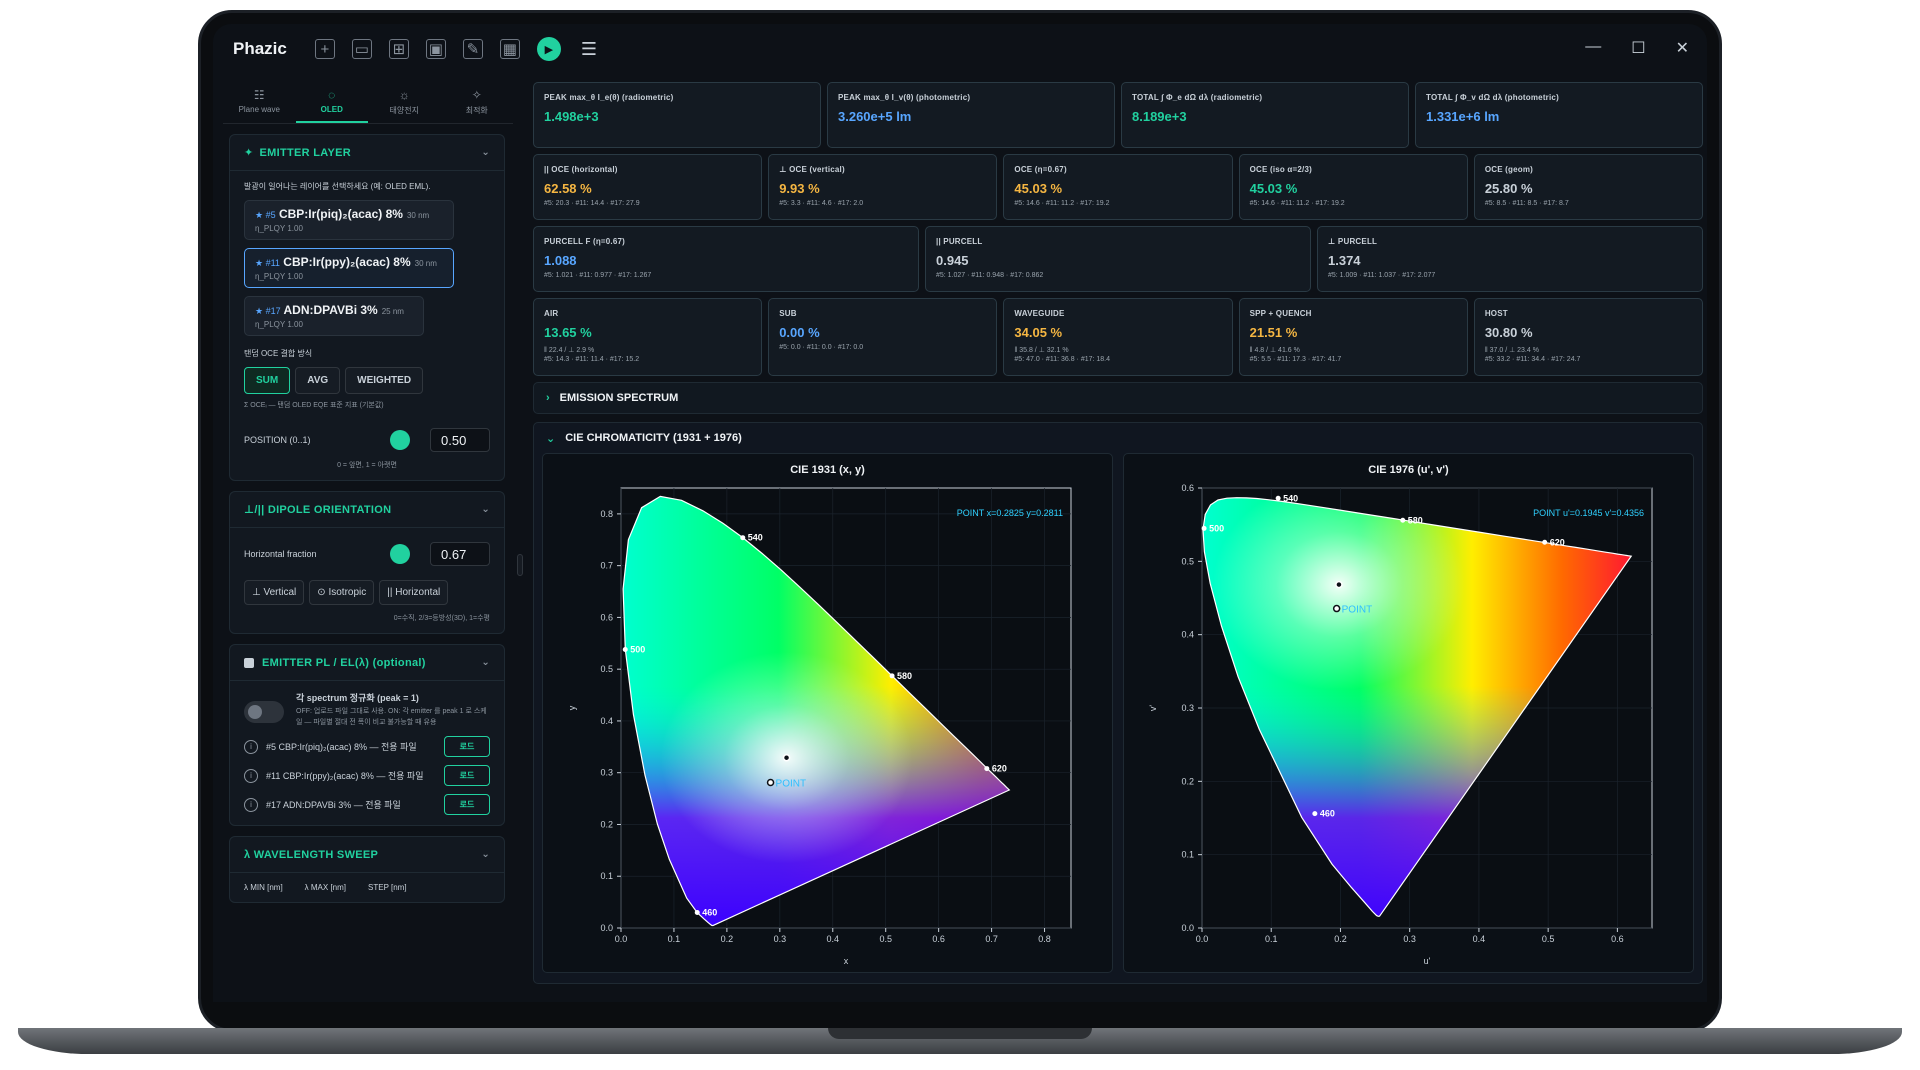  Describe the element at coordinates (249, 153) in the screenshot. I see `emitter-icon: ✦` at that location.